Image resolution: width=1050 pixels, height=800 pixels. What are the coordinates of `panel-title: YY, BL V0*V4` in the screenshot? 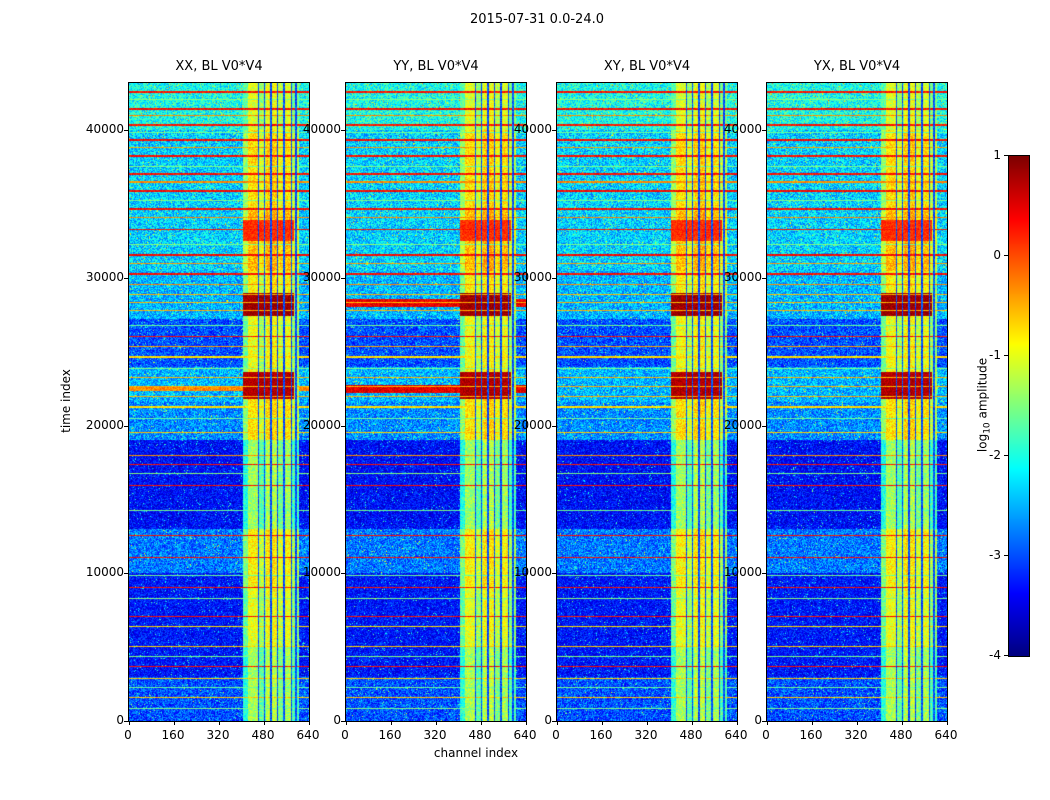 It's located at (436, 66).